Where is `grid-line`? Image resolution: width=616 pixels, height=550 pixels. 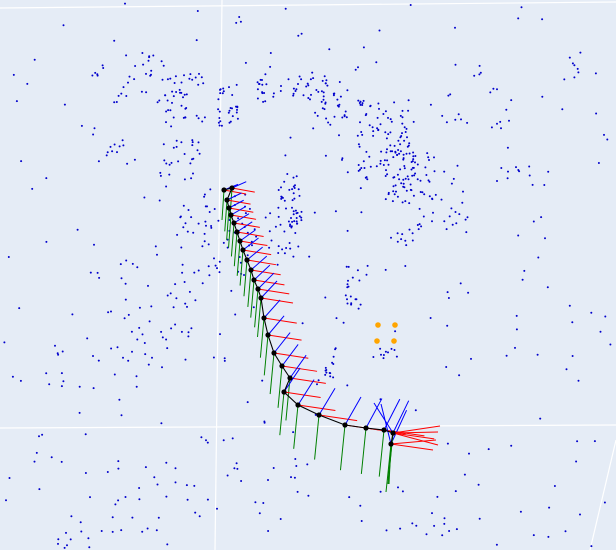 grid-line is located at coordinates (308, 426).